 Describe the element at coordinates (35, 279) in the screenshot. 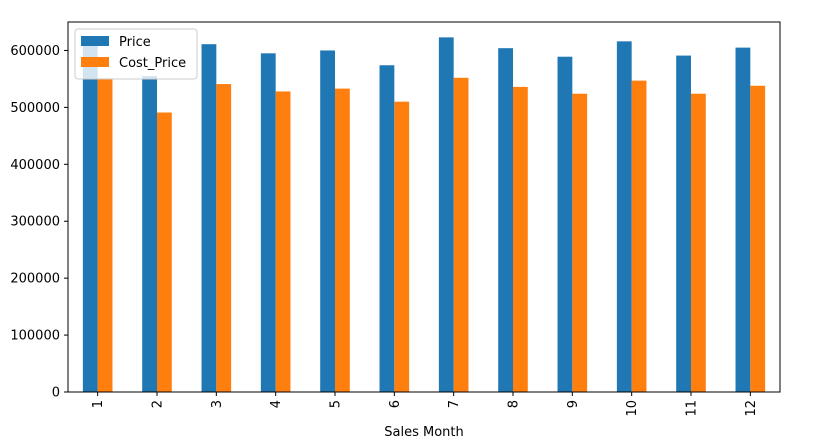

I see `y-tick-label: 200000` at that location.